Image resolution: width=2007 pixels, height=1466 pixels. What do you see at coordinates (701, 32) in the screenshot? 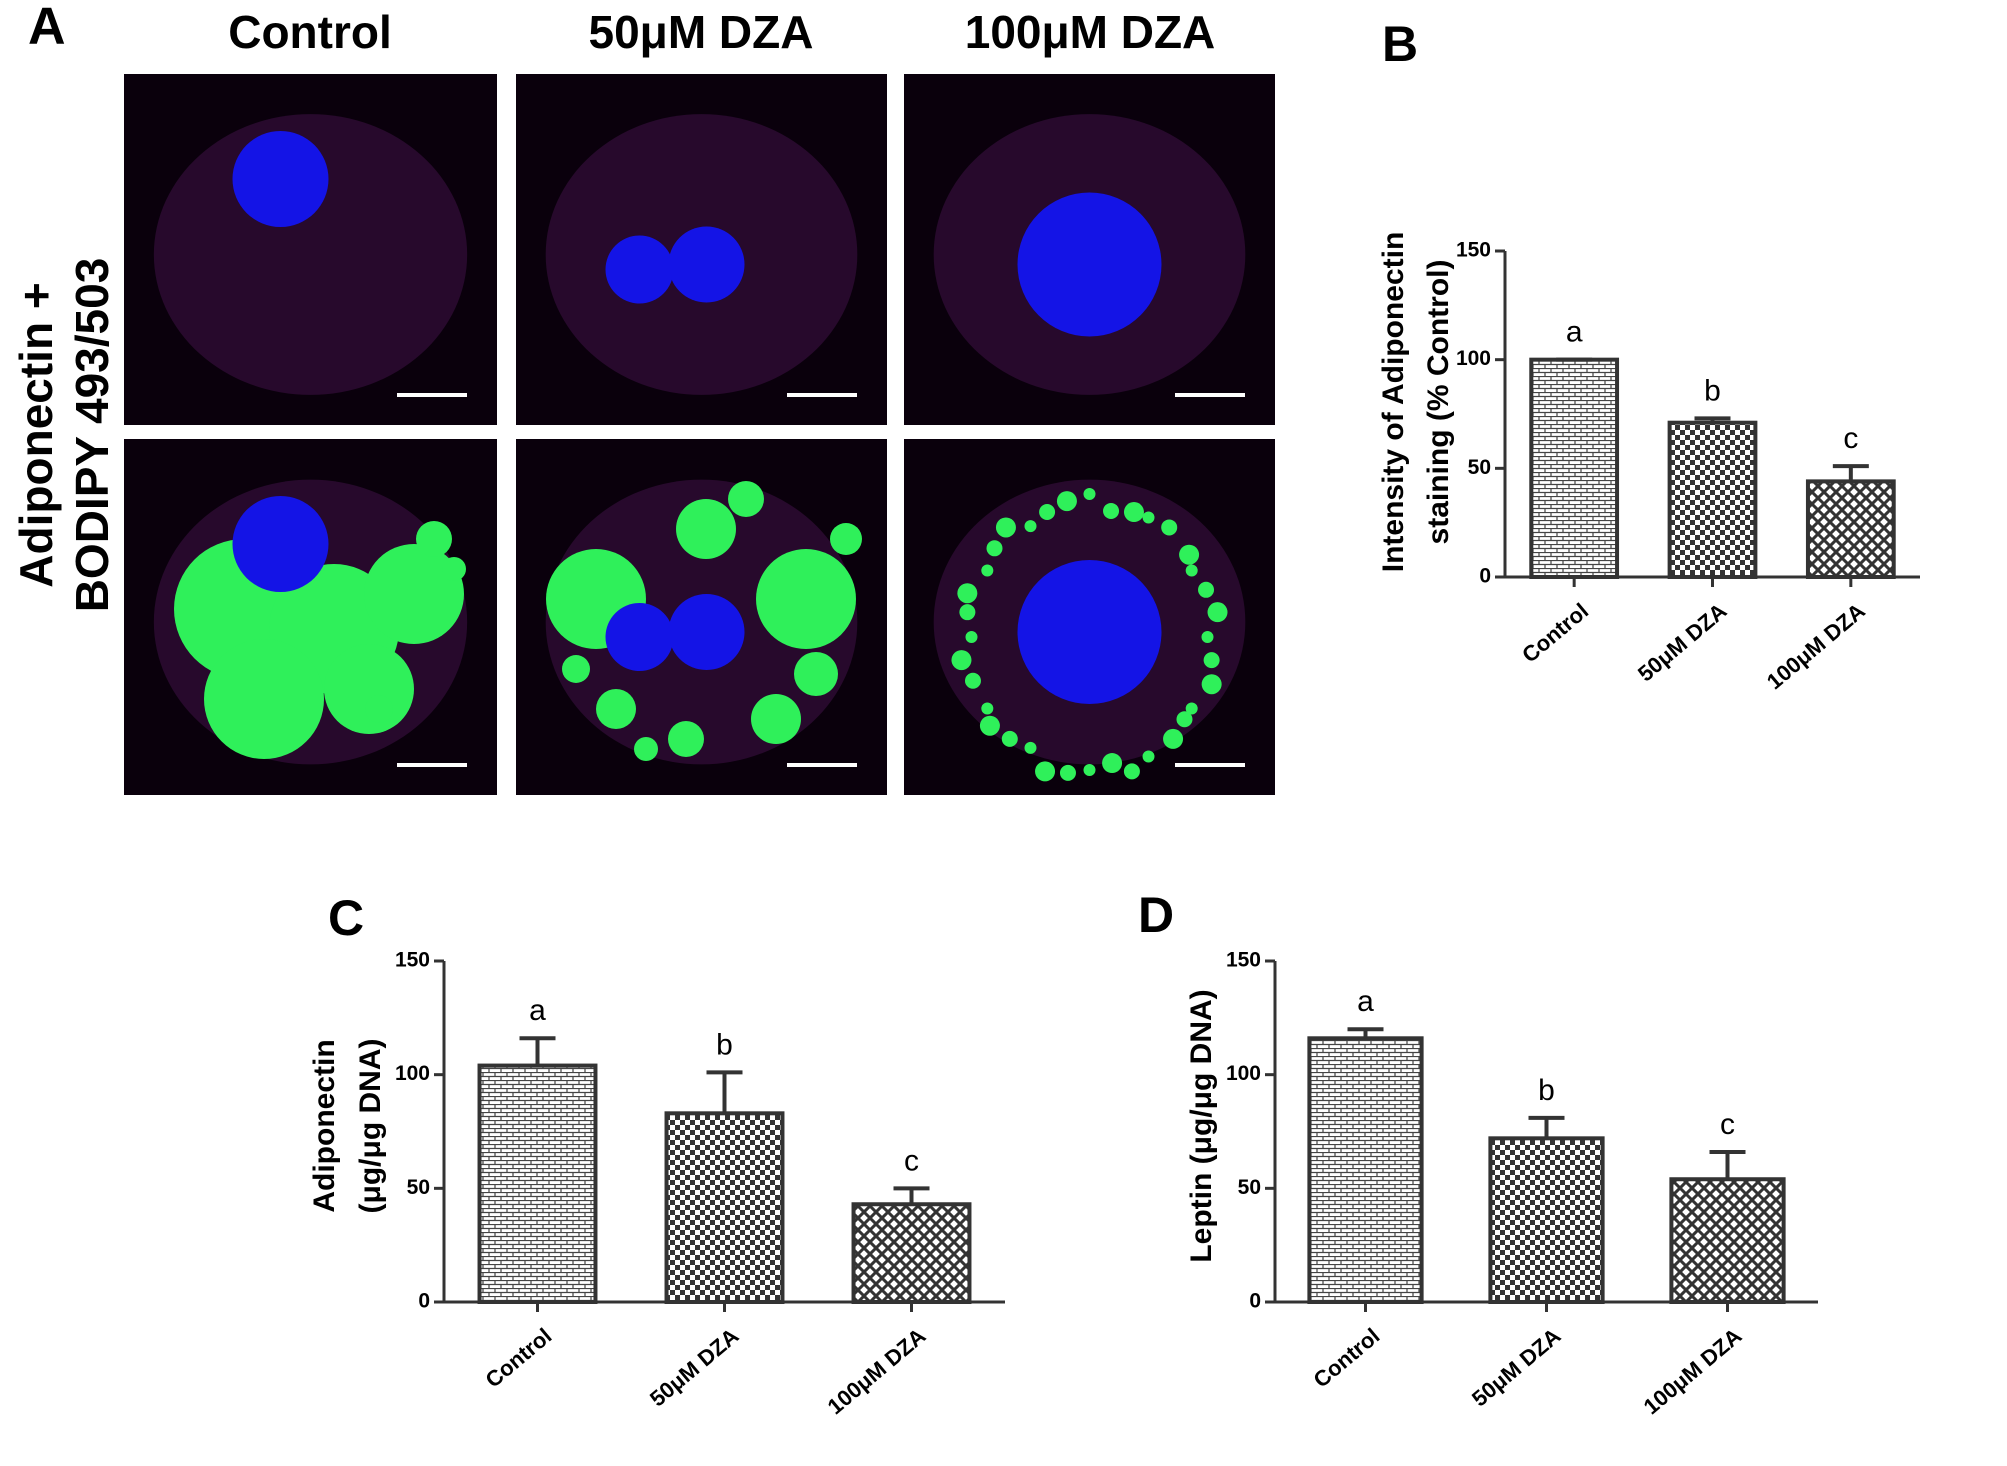
I see `column-title: 50μM DZA` at bounding box center [701, 32].